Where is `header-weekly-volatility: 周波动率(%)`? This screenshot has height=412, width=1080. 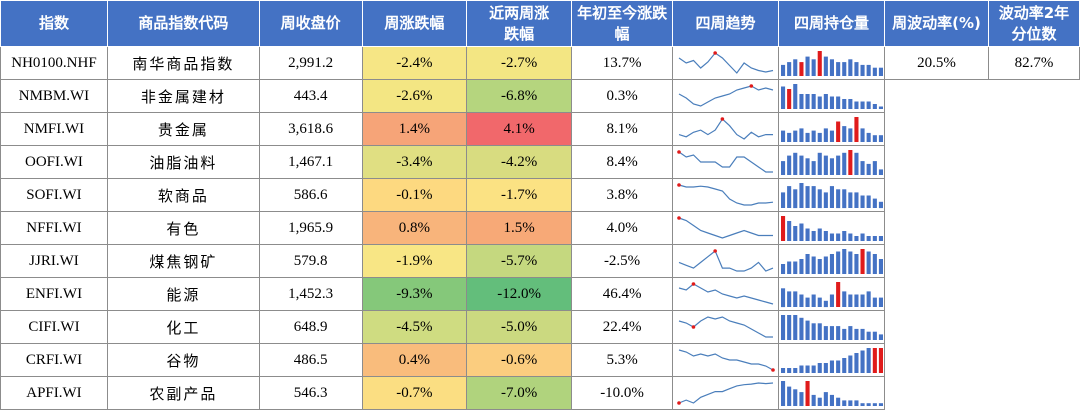 header-weekly-volatility: 周波动率(%) is located at coordinates (936, 23).